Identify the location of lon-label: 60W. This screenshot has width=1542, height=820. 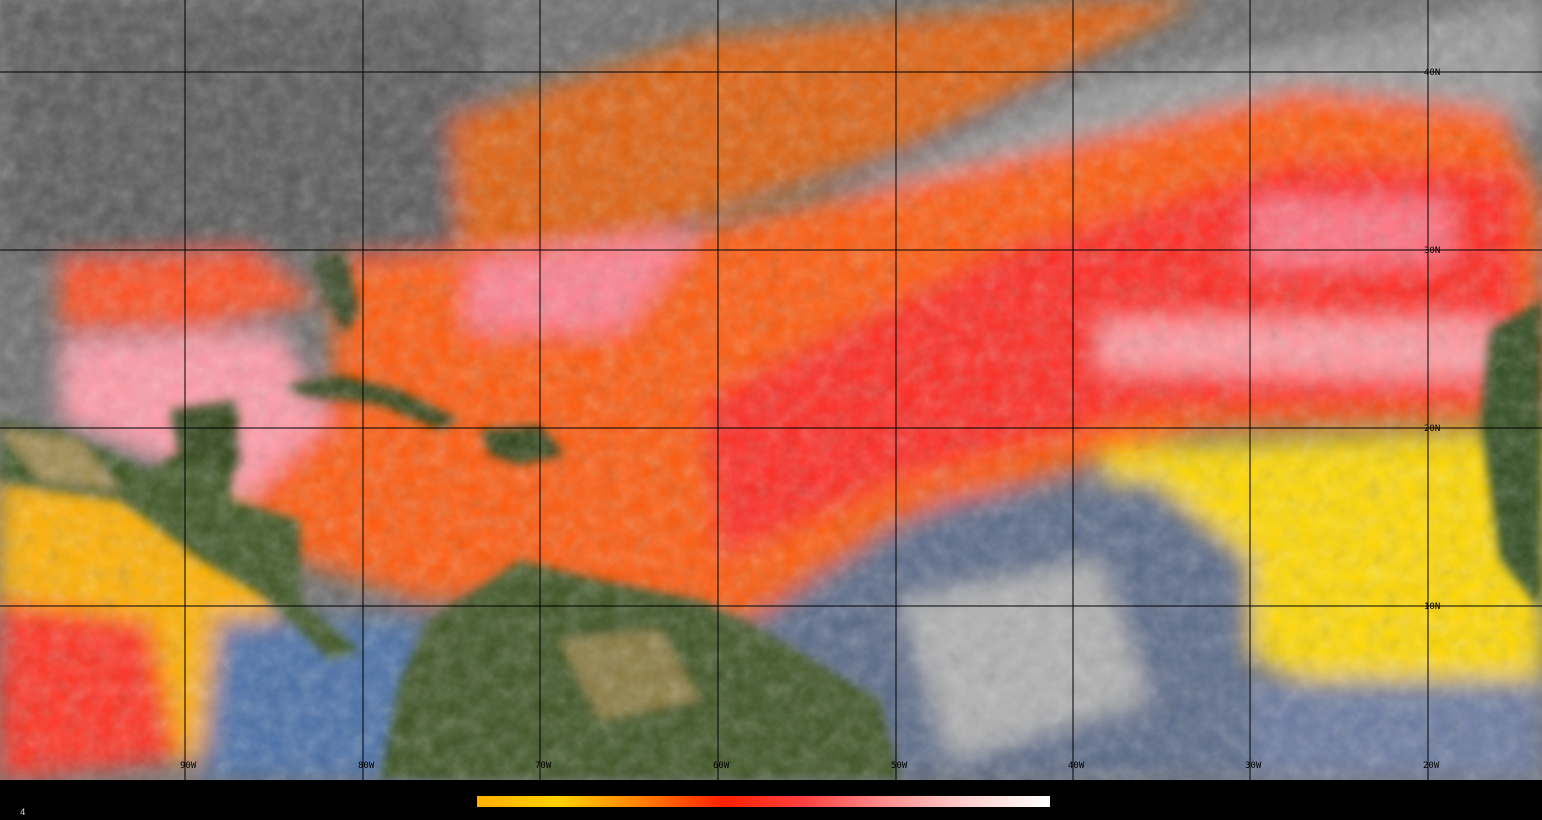
(721, 766).